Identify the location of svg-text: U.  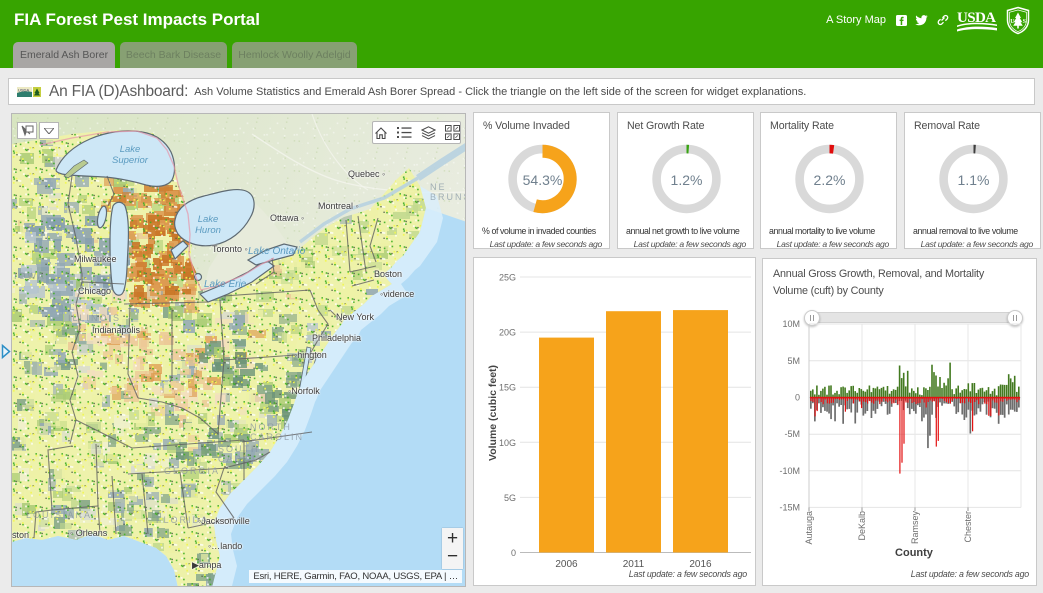
(1012, 22).